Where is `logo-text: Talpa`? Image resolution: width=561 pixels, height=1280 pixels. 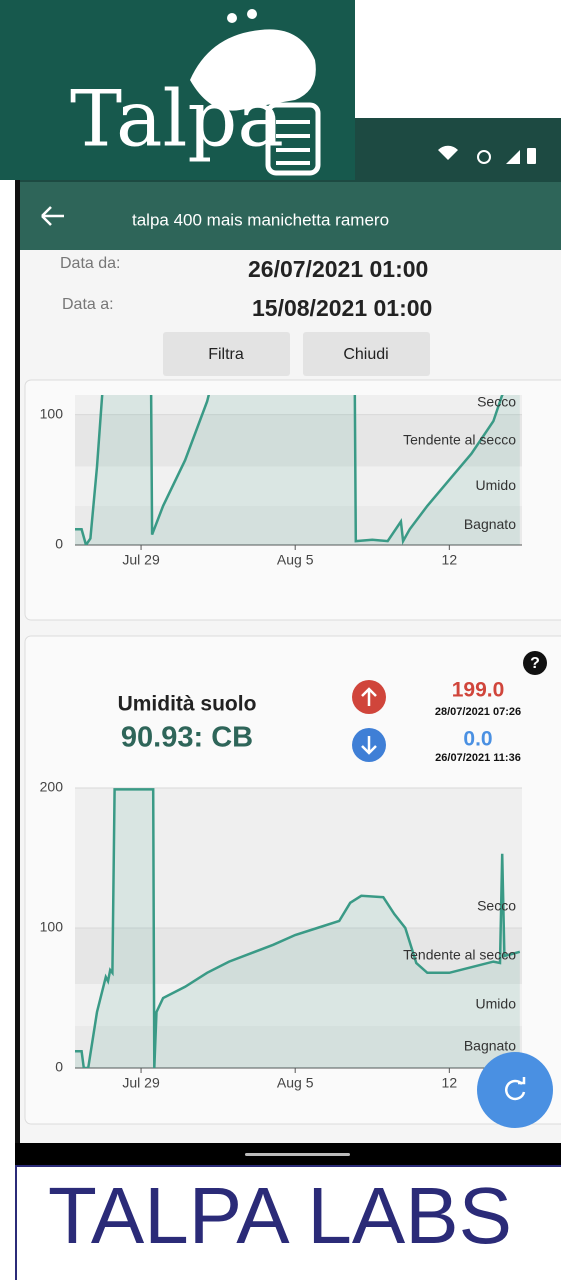
logo-text: Talpa is located at coordinates (177, 120).